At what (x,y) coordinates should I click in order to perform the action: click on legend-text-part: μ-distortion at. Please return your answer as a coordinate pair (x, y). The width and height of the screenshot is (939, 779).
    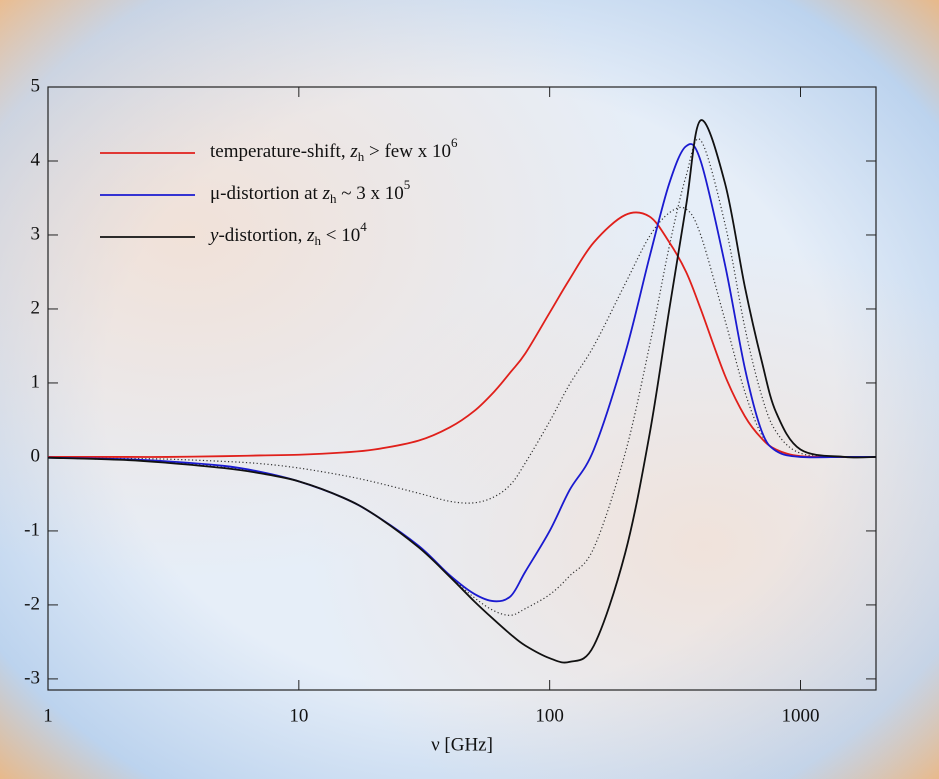
    Looking at the image, I should click on (266, 193).